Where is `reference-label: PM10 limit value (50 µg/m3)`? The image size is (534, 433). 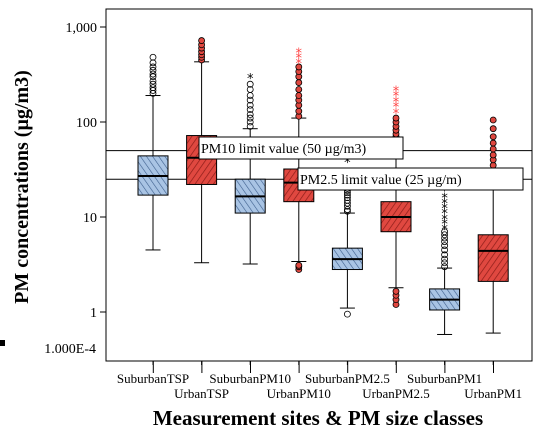
reference-label: PM10 limit value (50 µg/m3) is located at coordinates (284, 149).